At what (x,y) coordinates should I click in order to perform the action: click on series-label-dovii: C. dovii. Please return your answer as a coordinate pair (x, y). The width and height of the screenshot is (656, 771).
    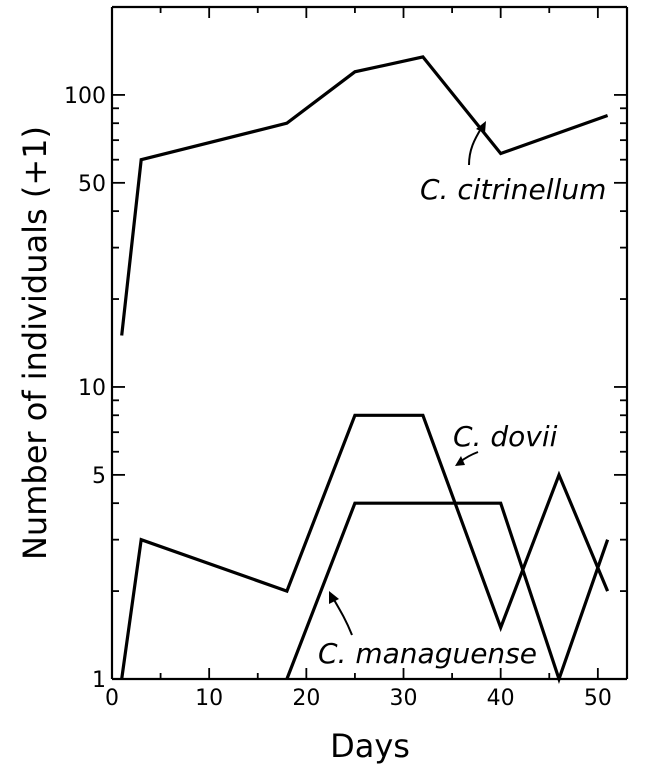
    Looking at the image, I should click on (505, 436).